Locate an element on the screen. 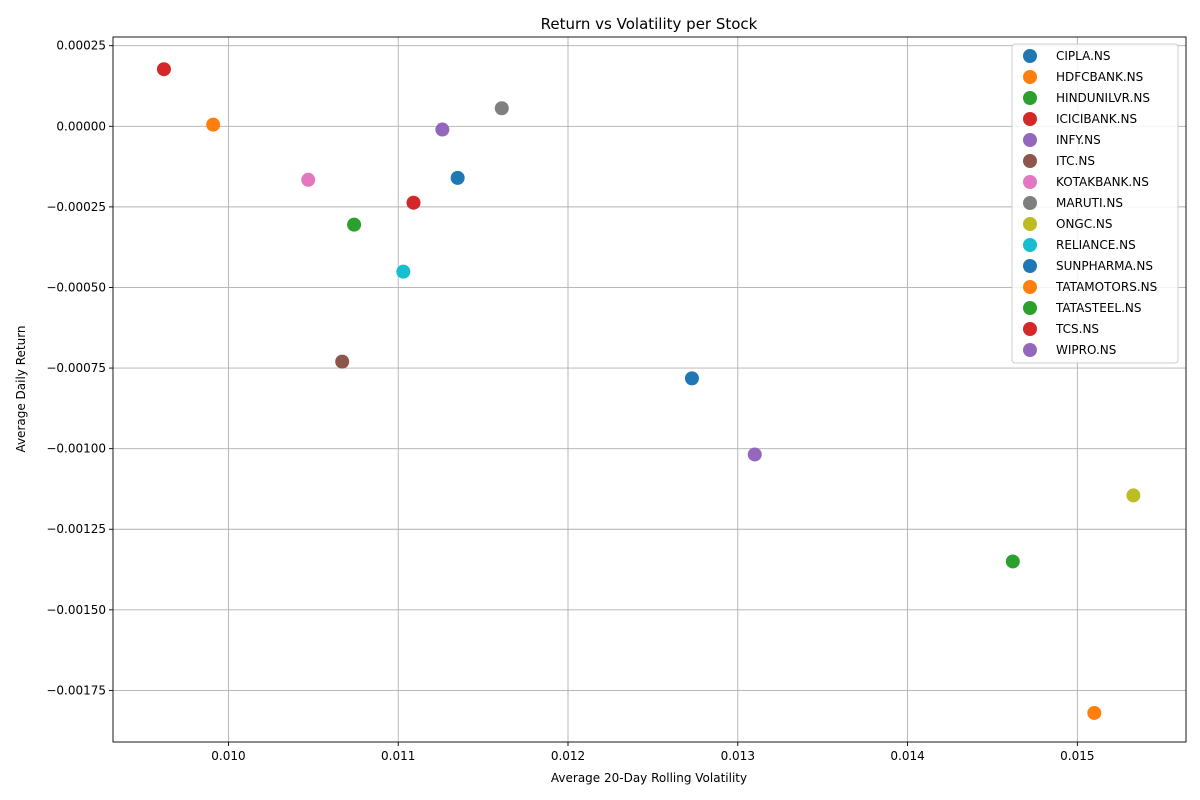  legend-label: SUNPHARMA.NS is located at coordinates (1104, 266).